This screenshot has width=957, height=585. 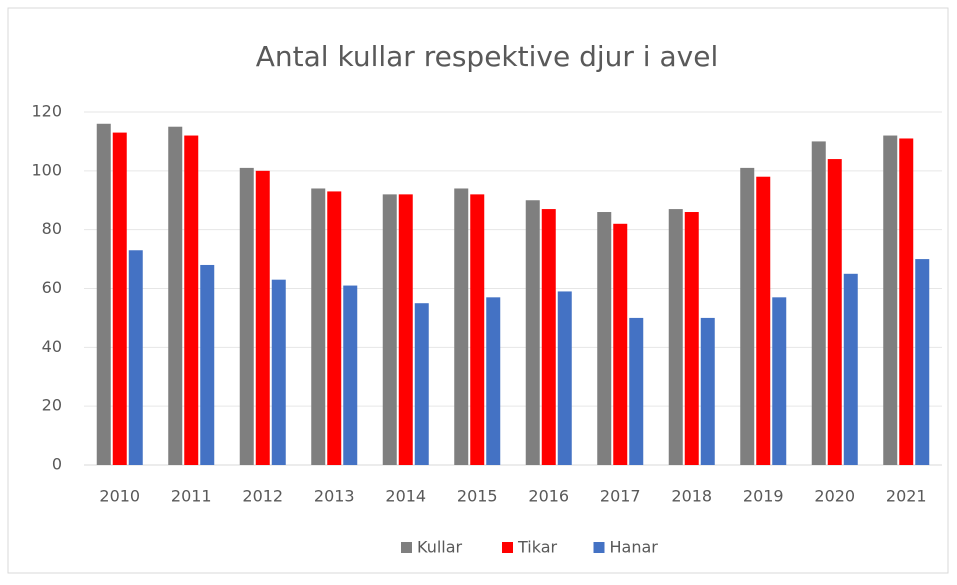 What do you see at coordinates (52, 287) in the screenshot?
I see `y-tick-label: 60` at bounding box center [52, 287].